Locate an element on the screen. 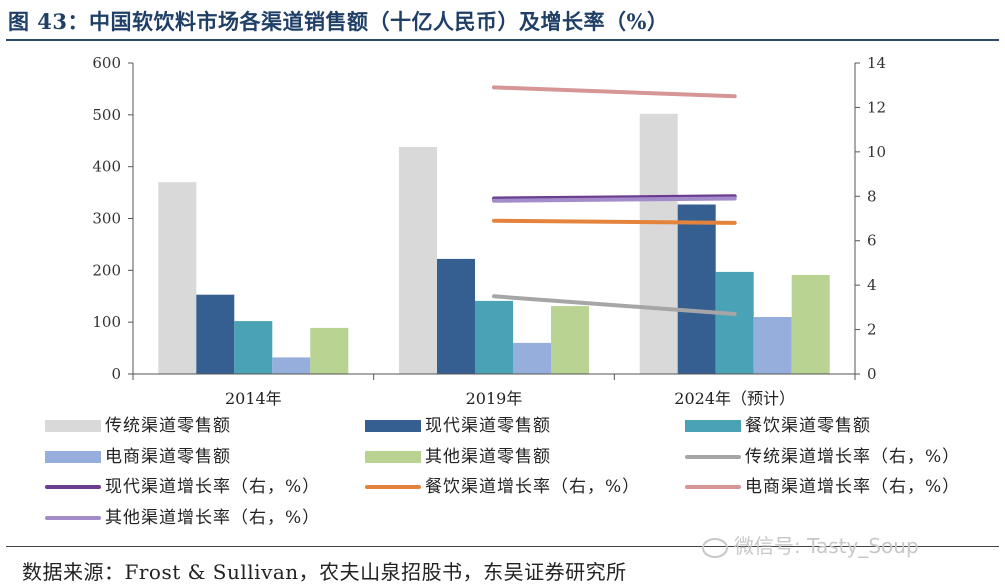 This screenshot has height=587, width=1005. legend-label: 其他渠道增长率（右，%） is located at coordinates (213, 517).